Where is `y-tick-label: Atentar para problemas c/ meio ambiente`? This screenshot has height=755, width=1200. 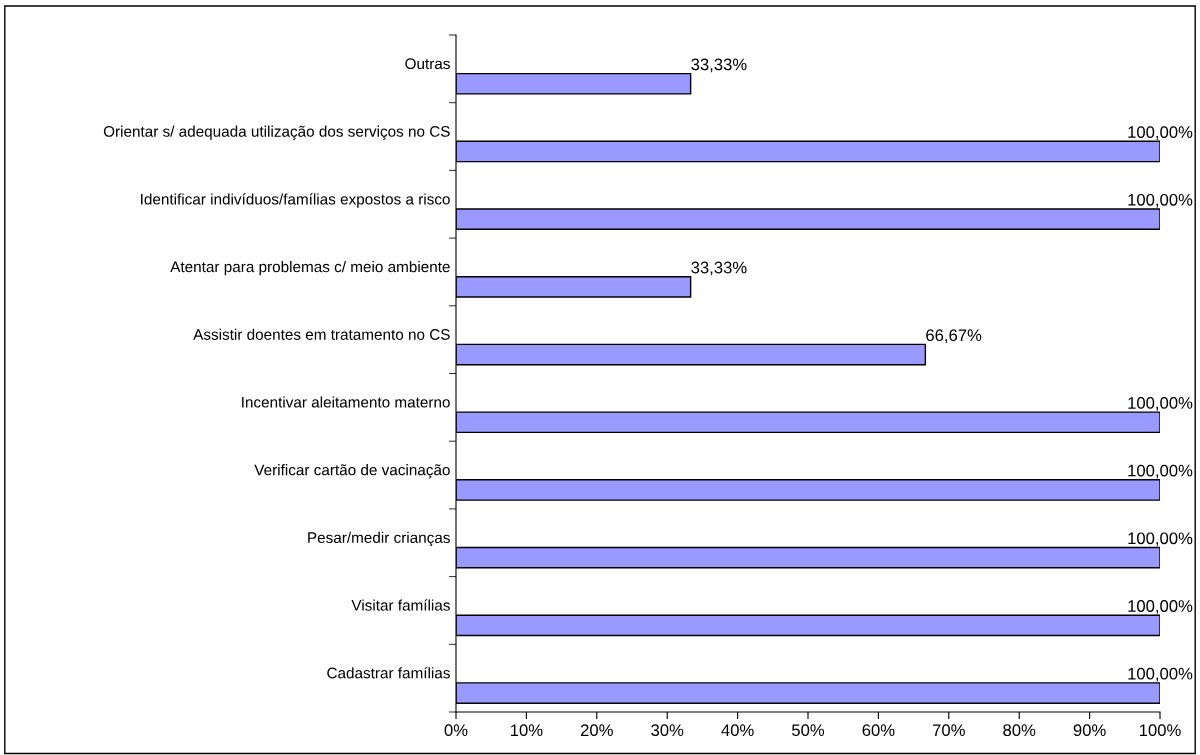
y-tick-label: Atentar para problemas c/ meio ambiente is located at coordinates (310, 268).